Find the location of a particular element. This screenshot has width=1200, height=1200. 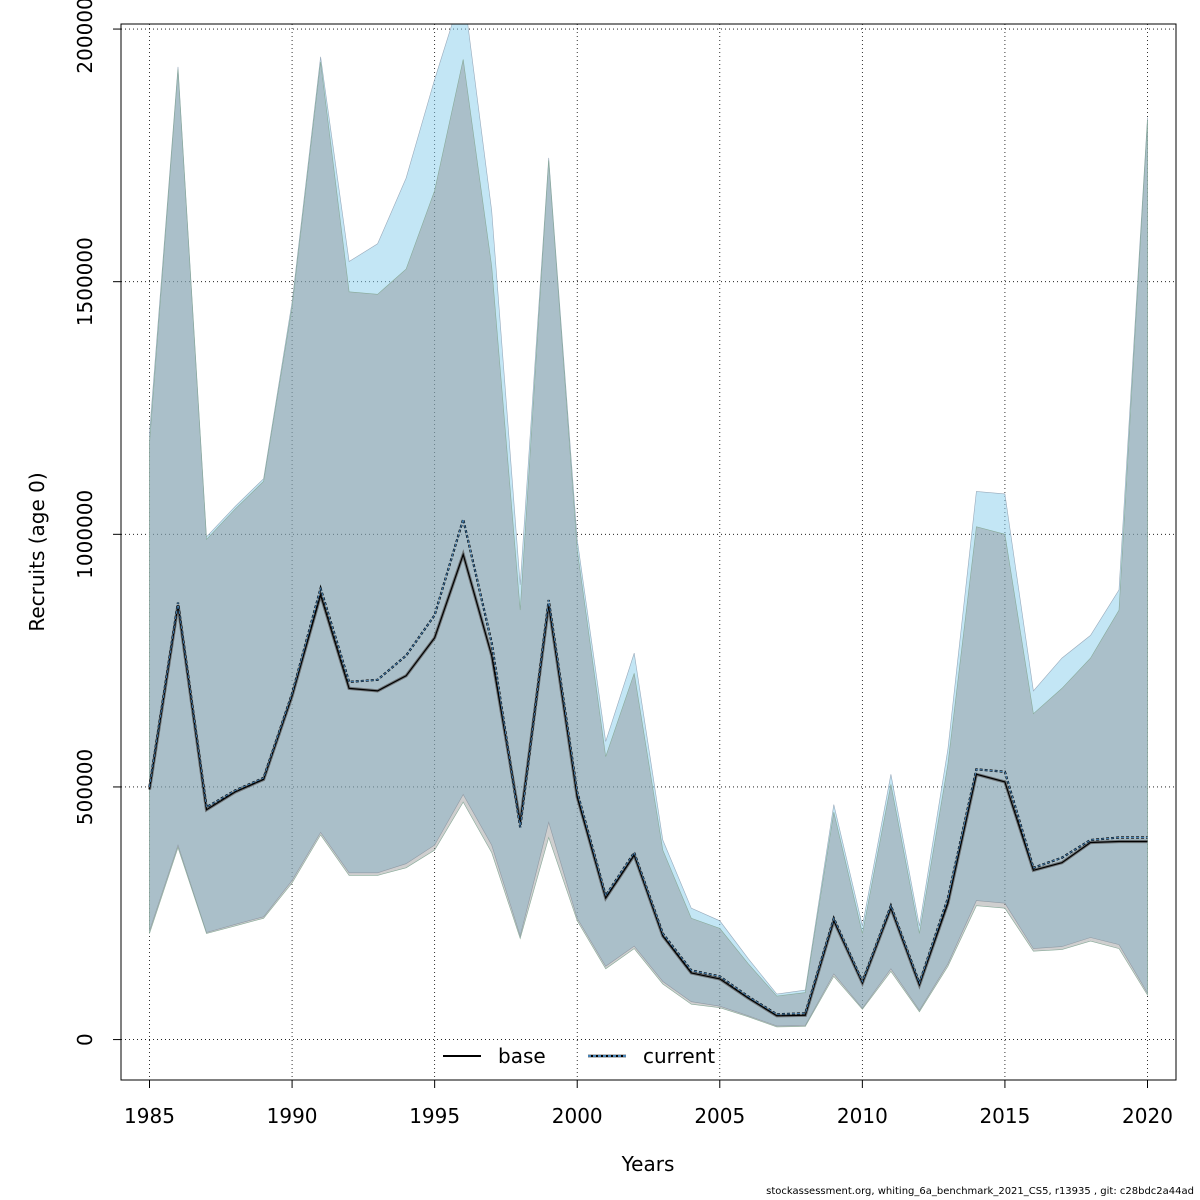

x-tick-label: 1995 is located at coordinates (434, 1116).